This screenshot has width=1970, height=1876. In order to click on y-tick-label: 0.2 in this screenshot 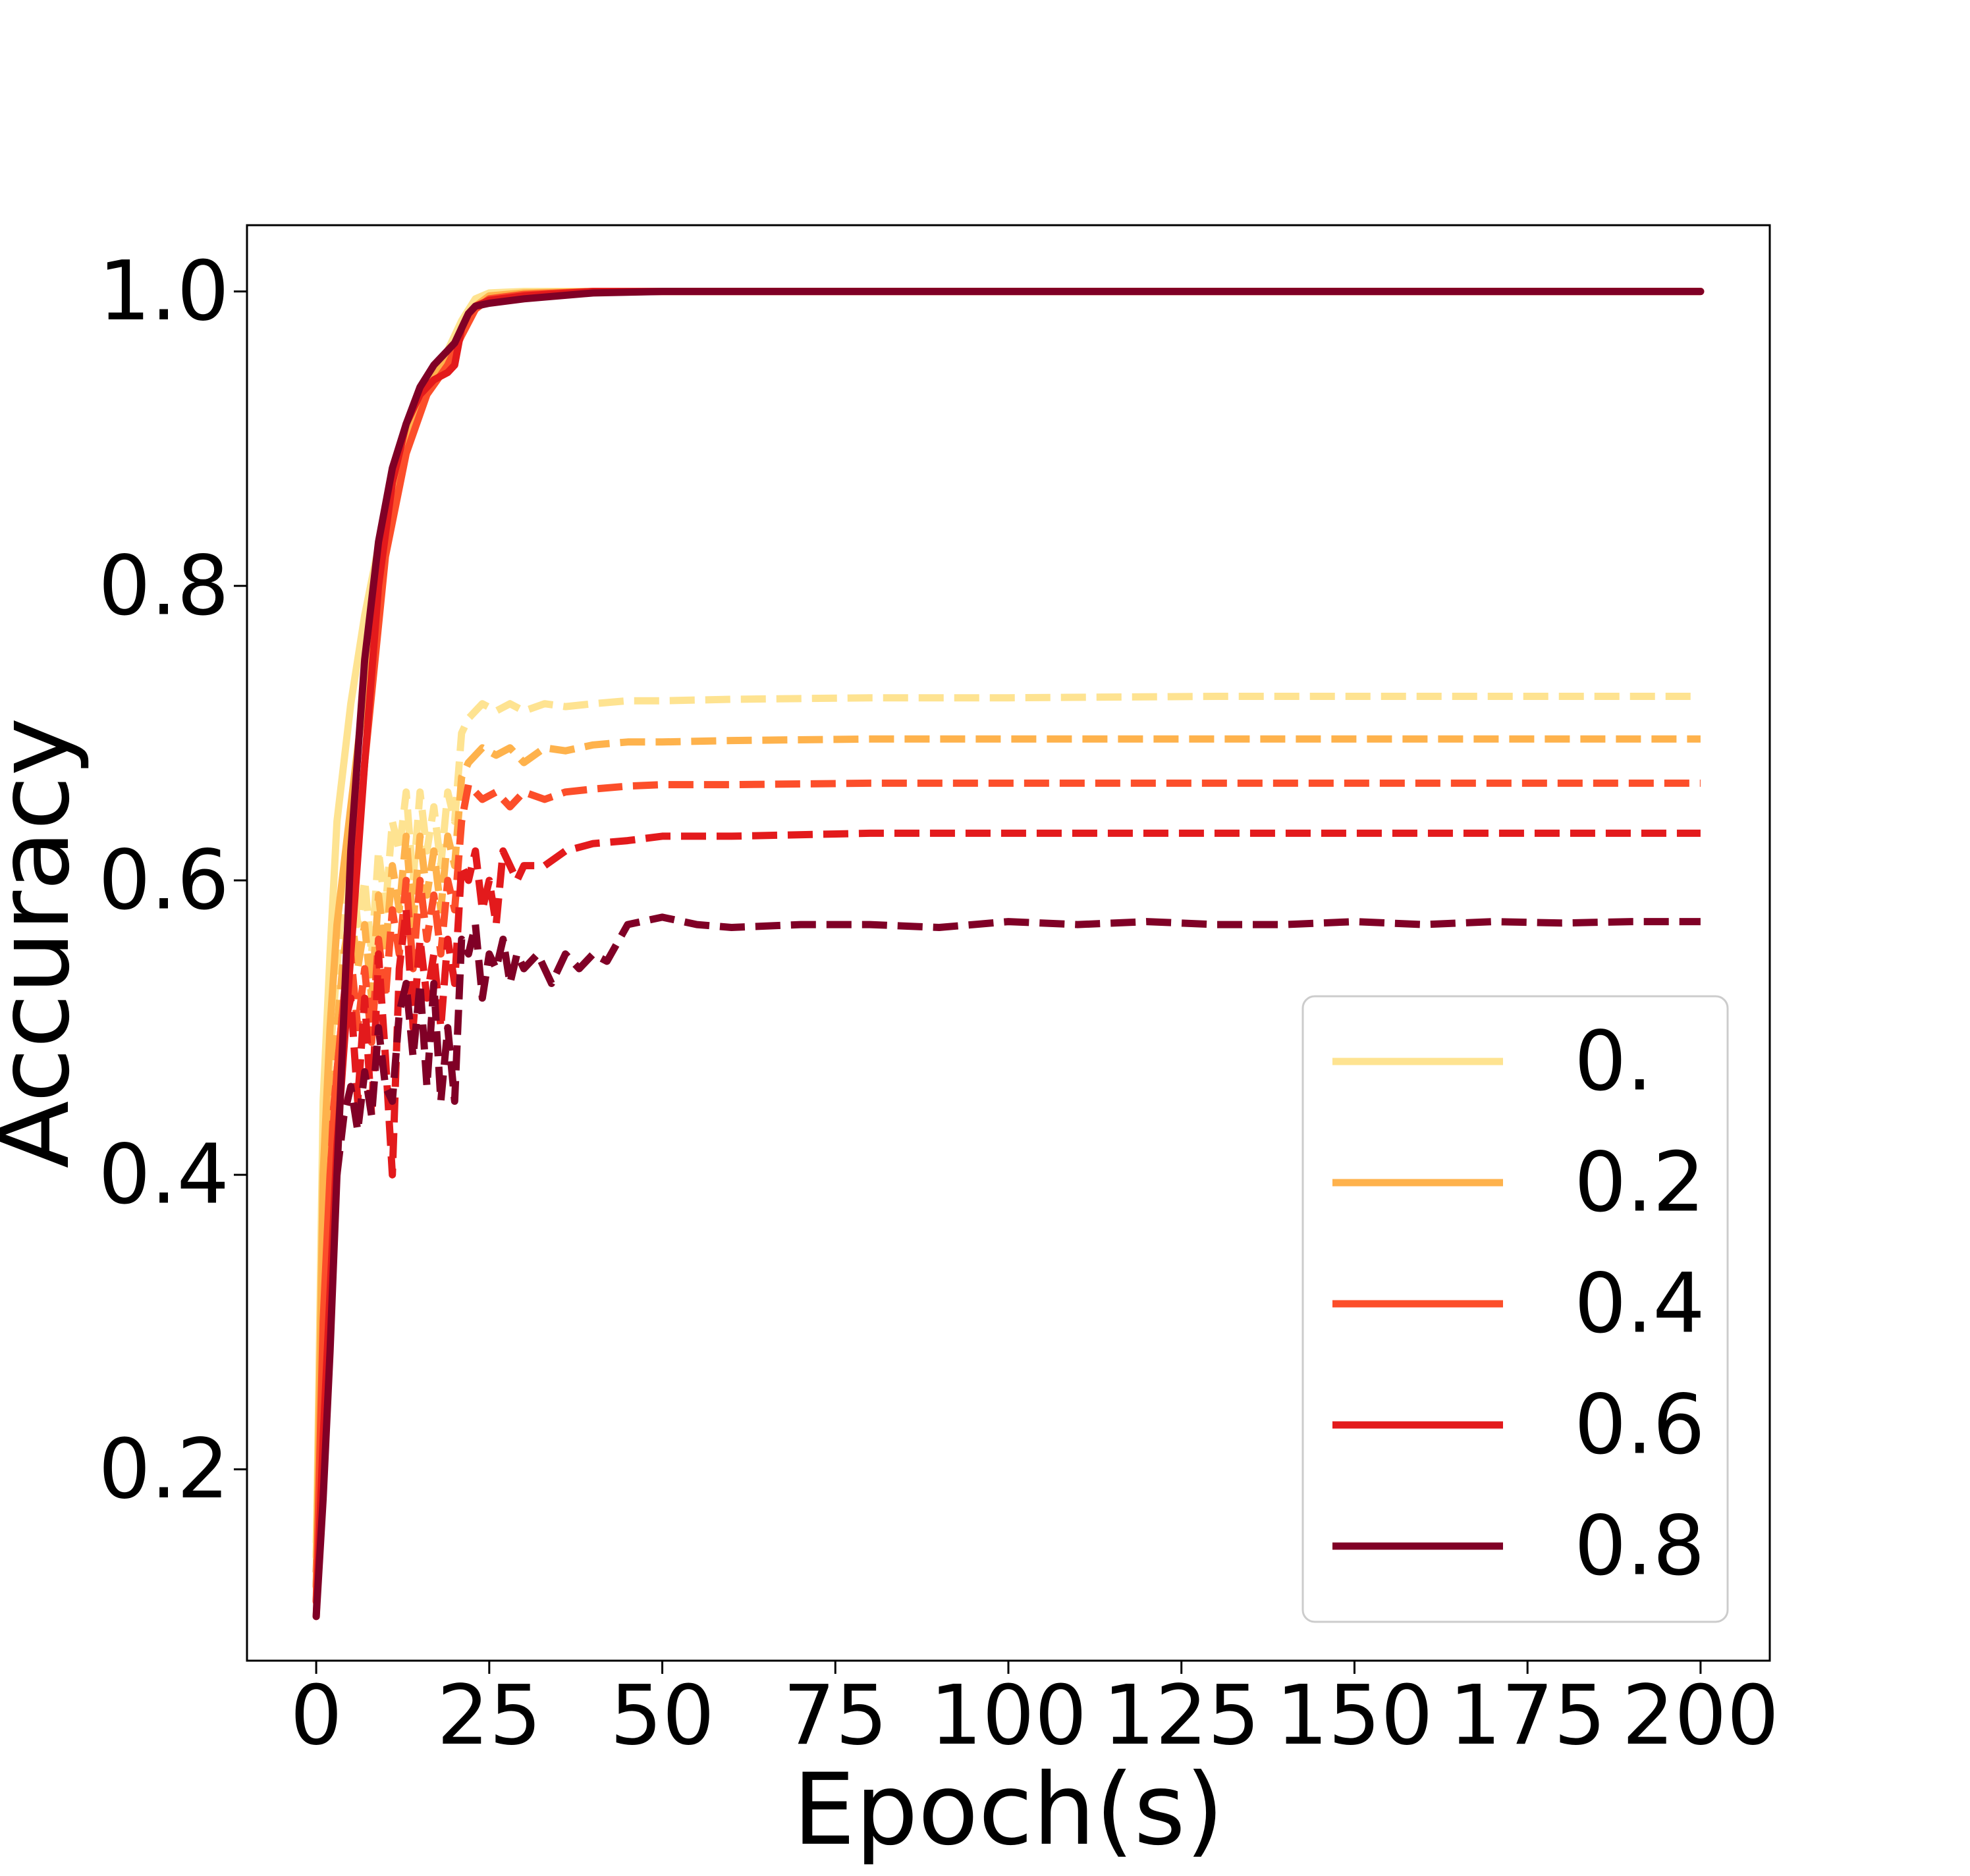, I will do `click(163, 1470)`.